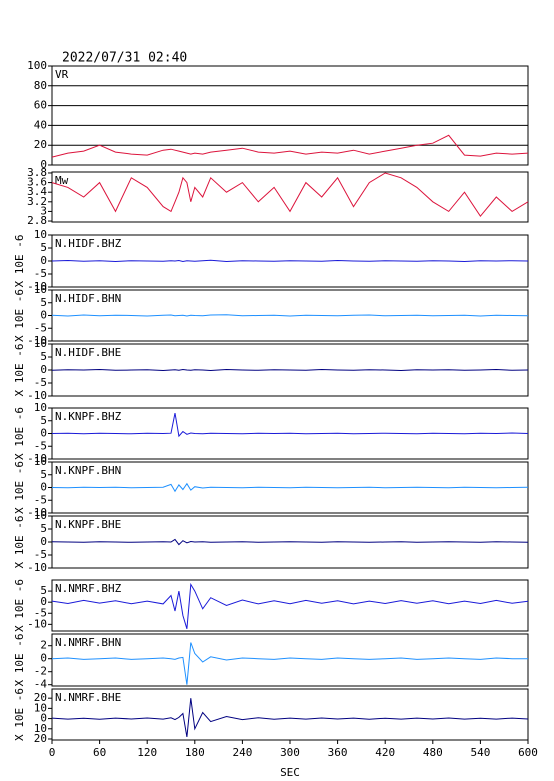  I want to click on y-tick-label: -2, so click(40, 671).